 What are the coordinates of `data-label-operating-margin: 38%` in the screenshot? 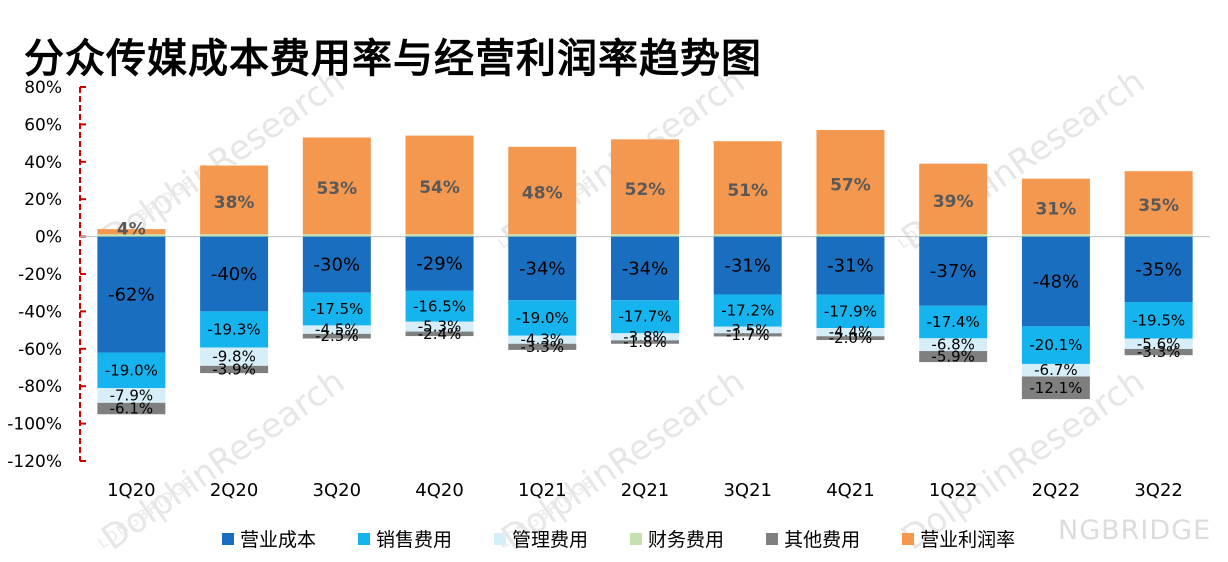 It's located at (234, 203).